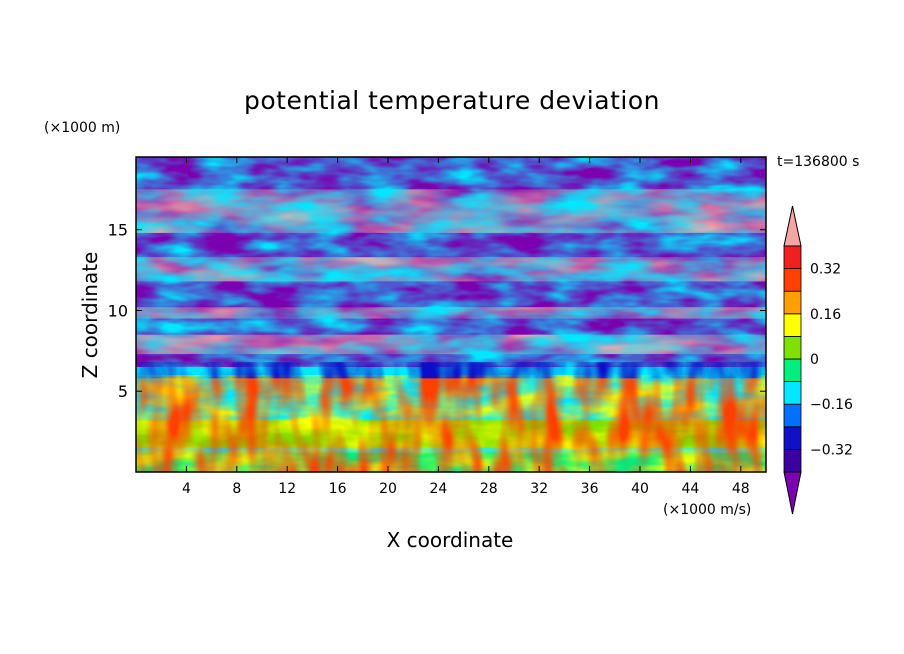 The width and height of the screenshot is (904, 654). I want to click on y-tick-label: 5, so click(123, 391).